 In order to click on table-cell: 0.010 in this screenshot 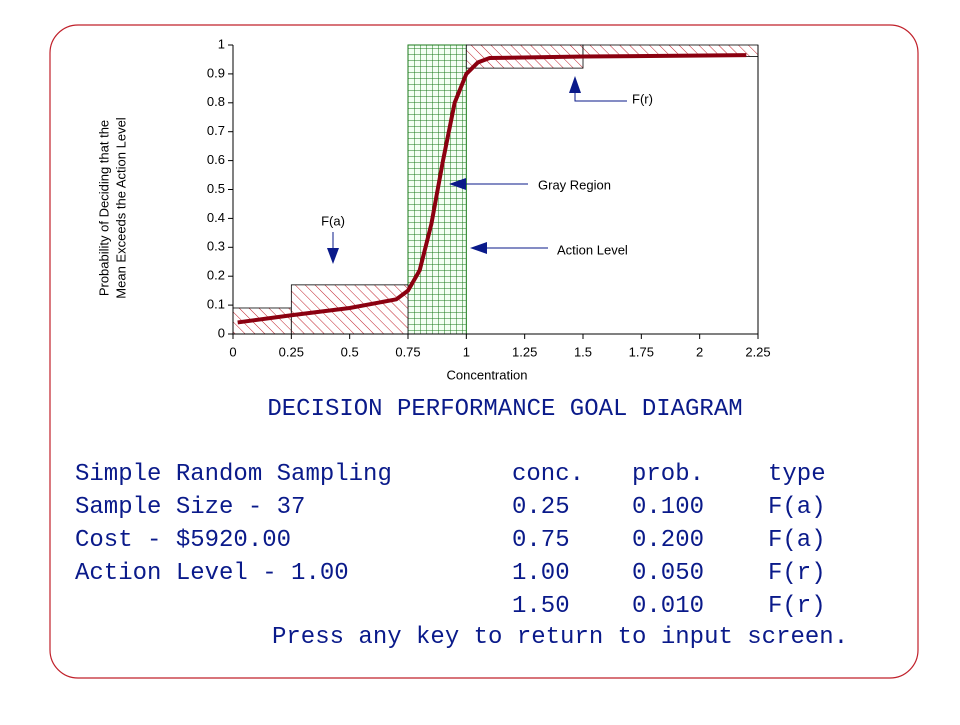, I will do `click(668, 606)`.